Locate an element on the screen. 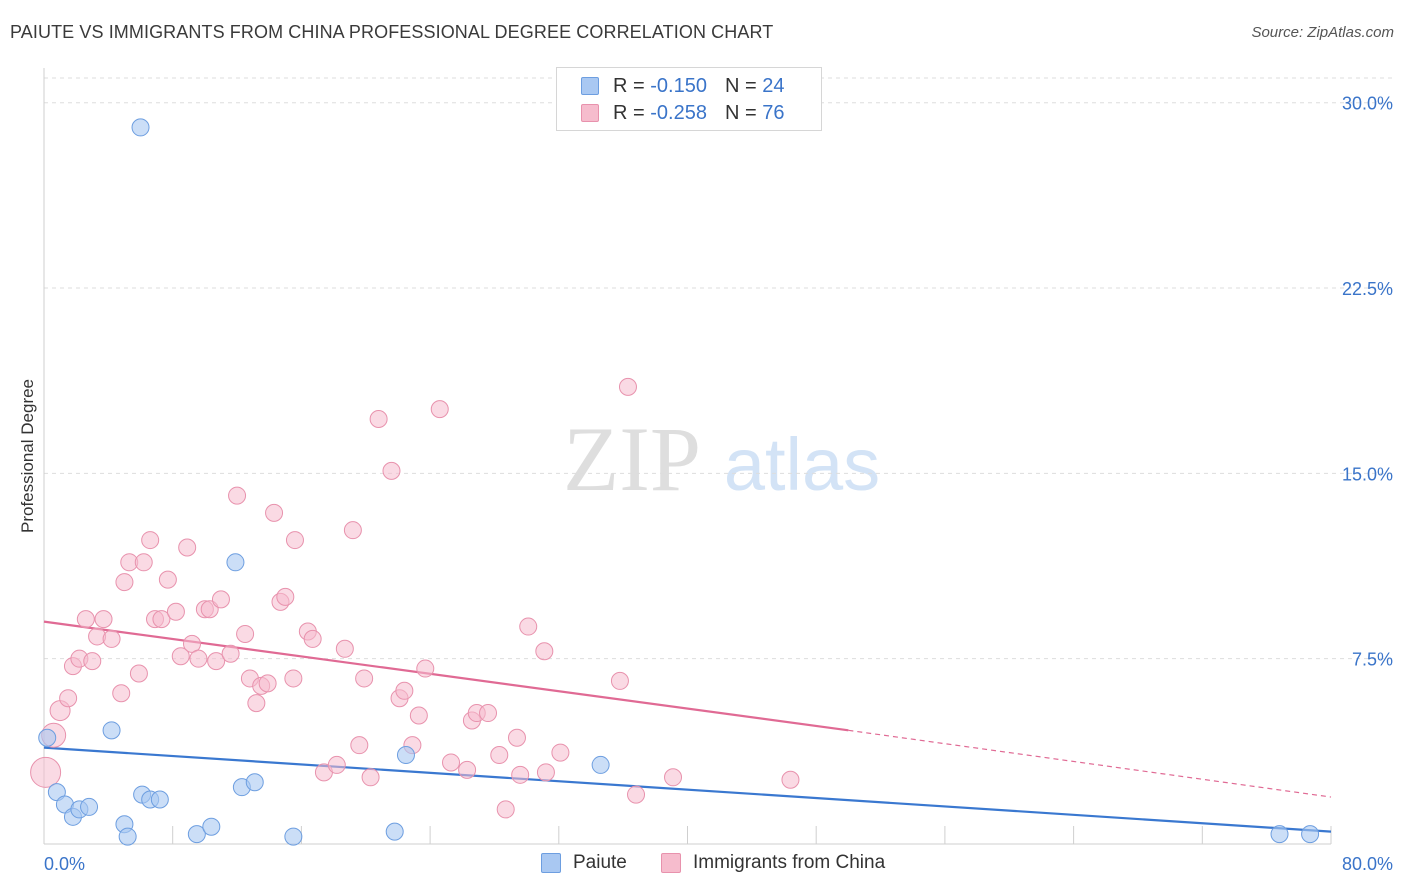  y-tick-label: 15.0% is located at coordinates (1367, 474).